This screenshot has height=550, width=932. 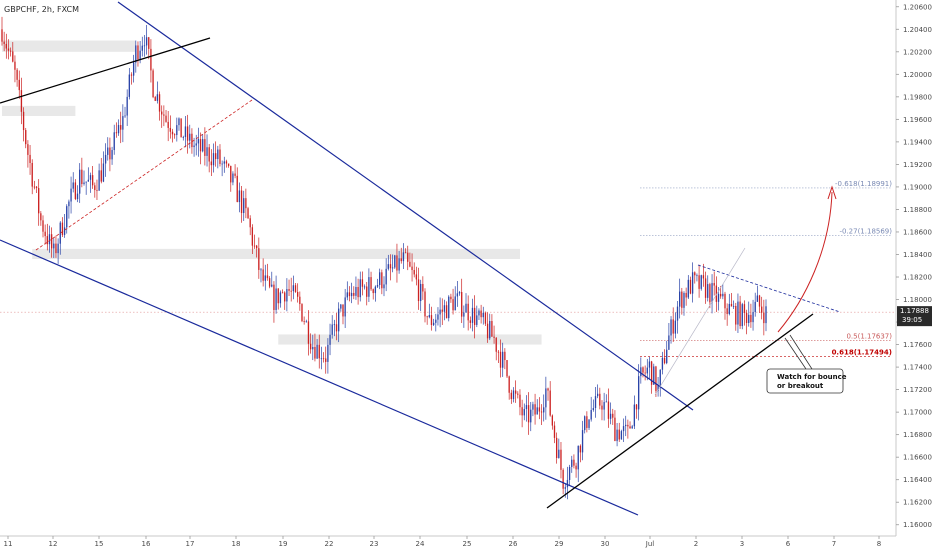 What do you see at coordinates (917, 30) in the screenshot?
I see `y-tick-label: 1.20400` at bounding box center [917, 30].